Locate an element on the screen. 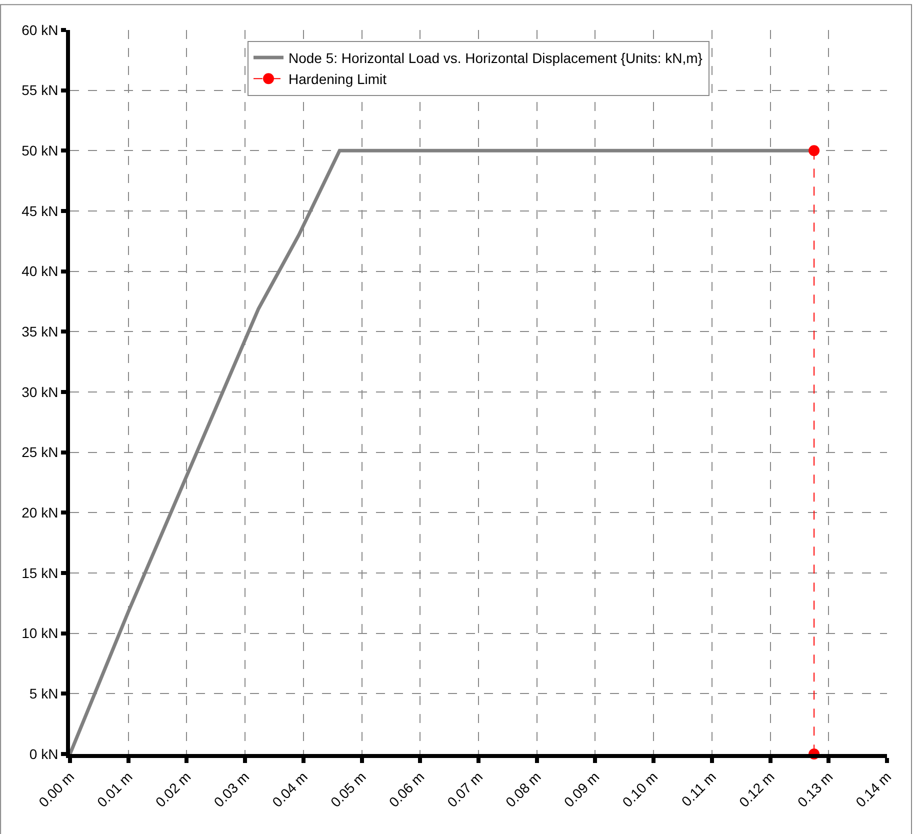 The image size is (917, 834). y-tick-label: 5 kN is located at coordinates (43, 694).